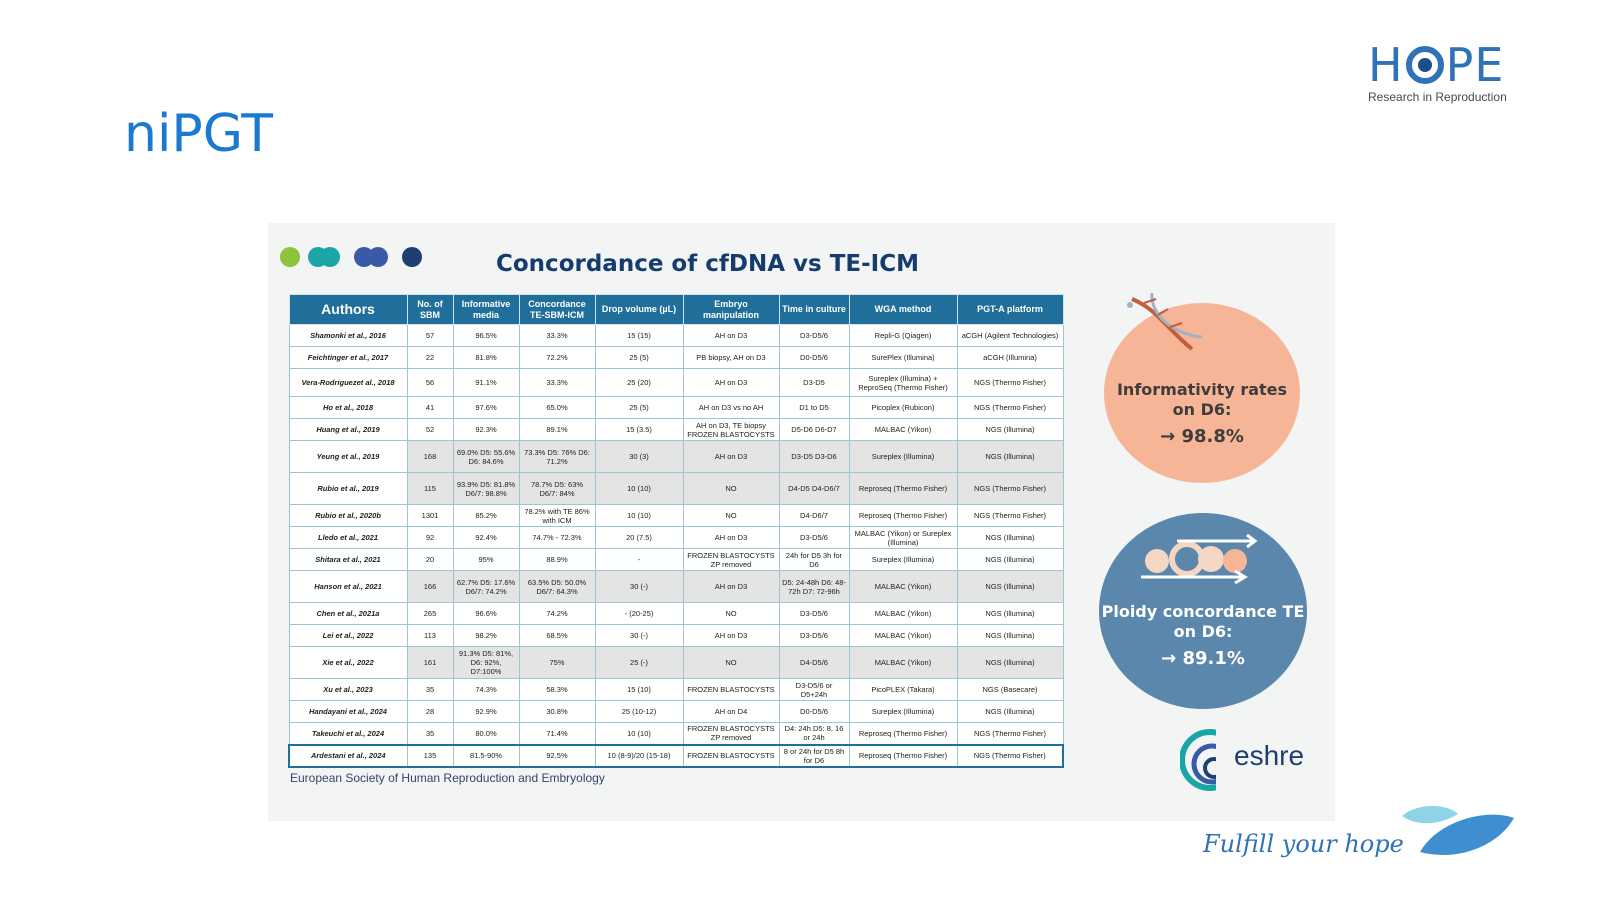  I want to click on cell-author: Handayani et al., 2024, so click(348, 711).